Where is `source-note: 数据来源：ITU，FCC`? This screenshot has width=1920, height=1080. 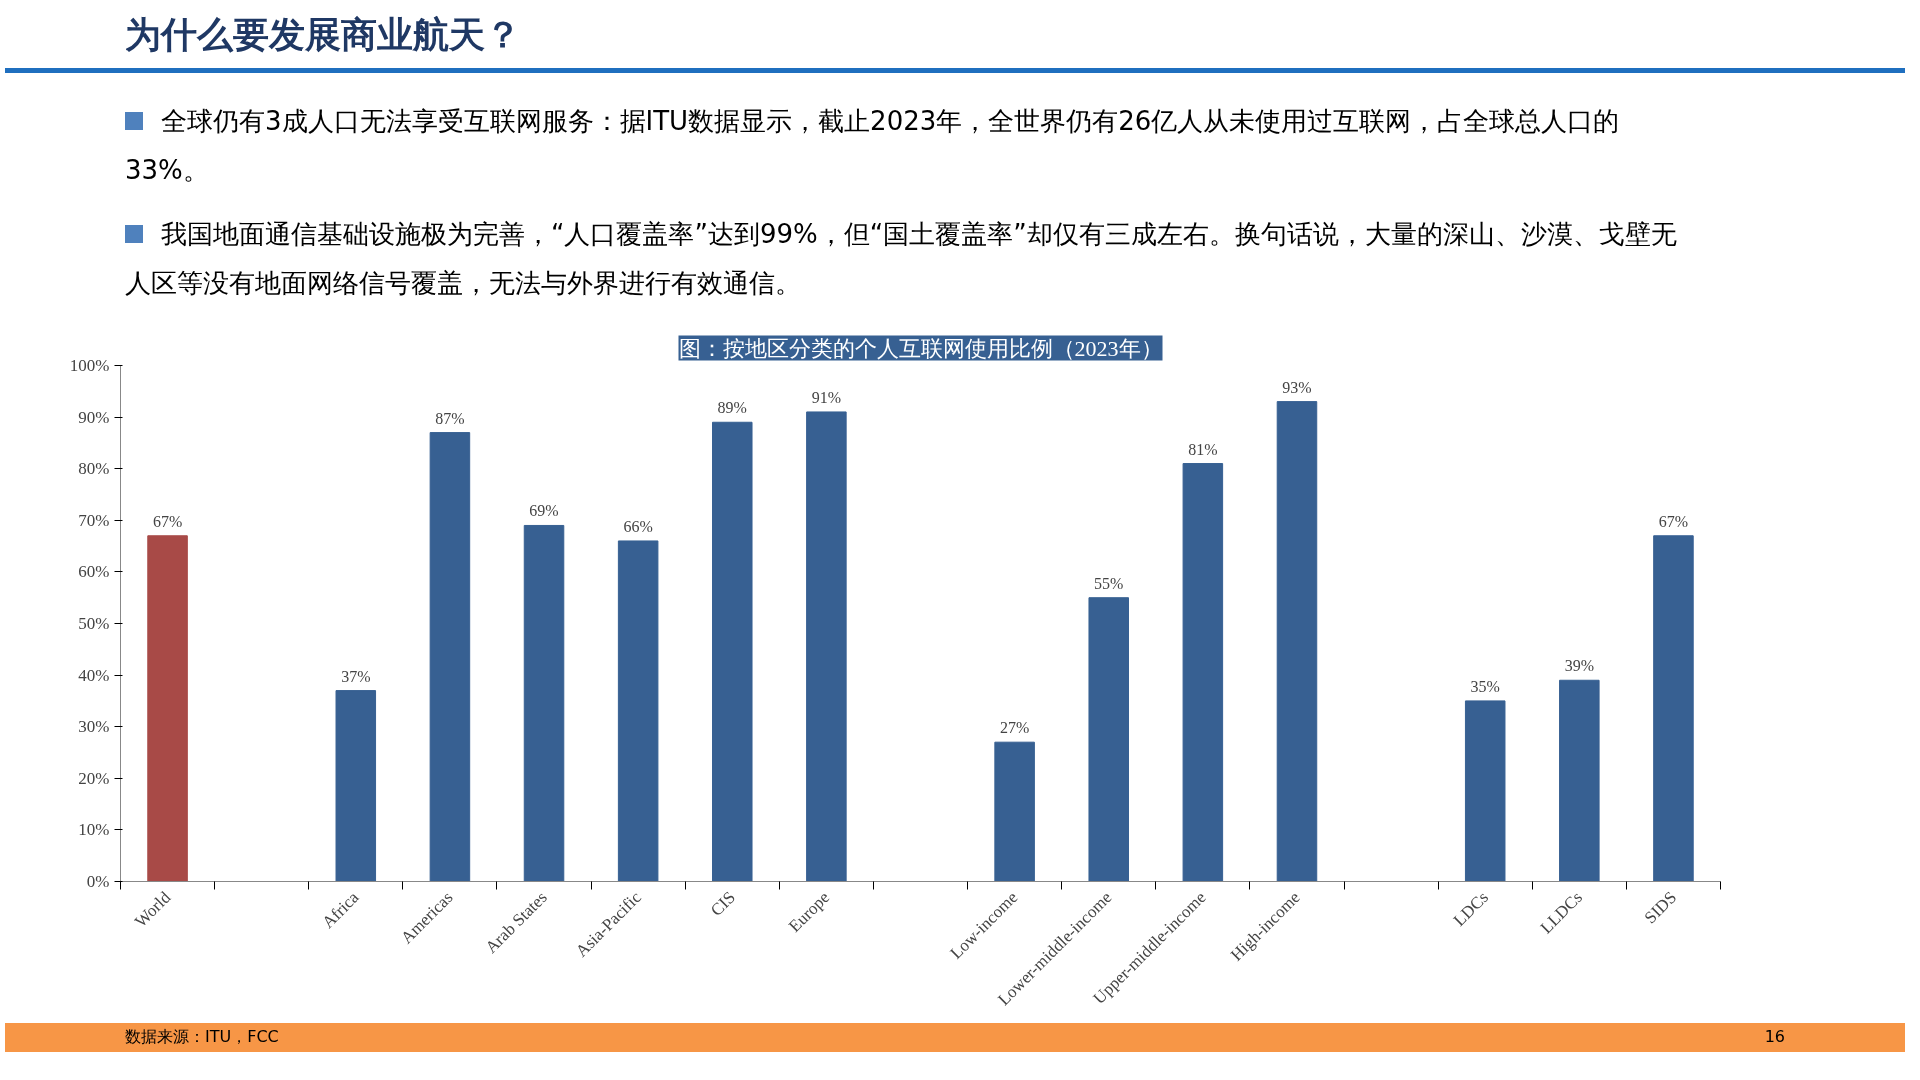
source-note: 数据来源：ITU，FCC is located at coordinates (202, 1037).